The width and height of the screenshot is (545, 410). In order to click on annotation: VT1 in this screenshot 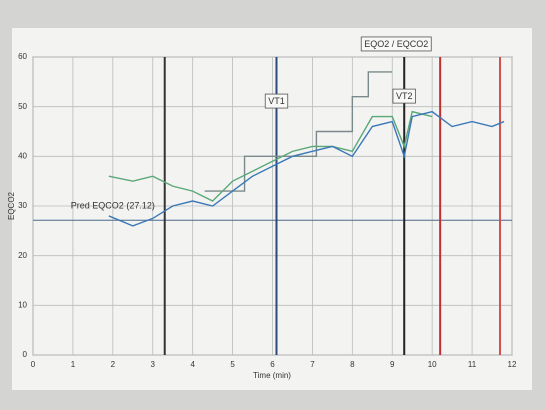, I will do `click(276, 101)`.